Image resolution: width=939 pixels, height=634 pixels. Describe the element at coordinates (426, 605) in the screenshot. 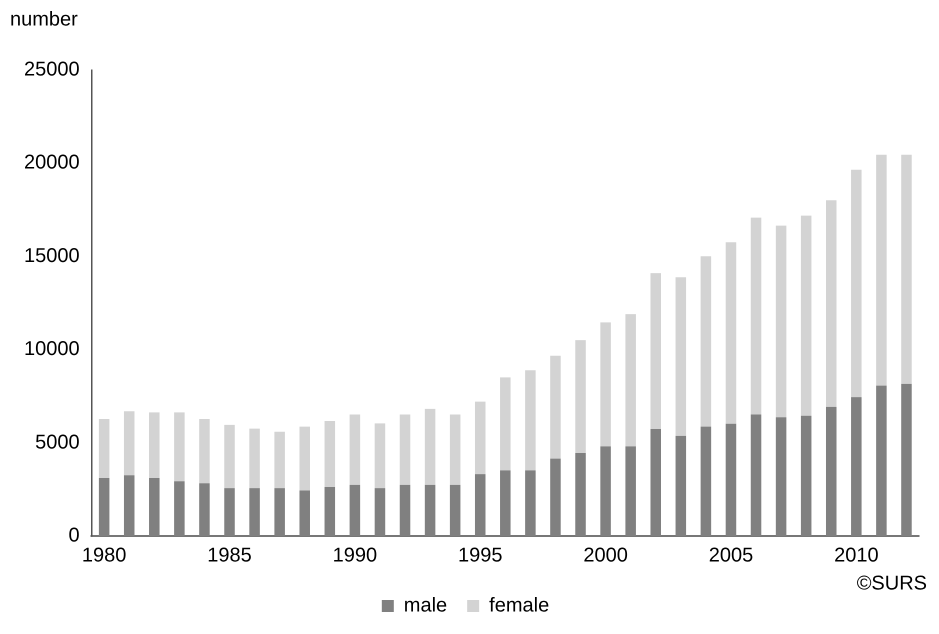

I see `legend-label: male` at that location.